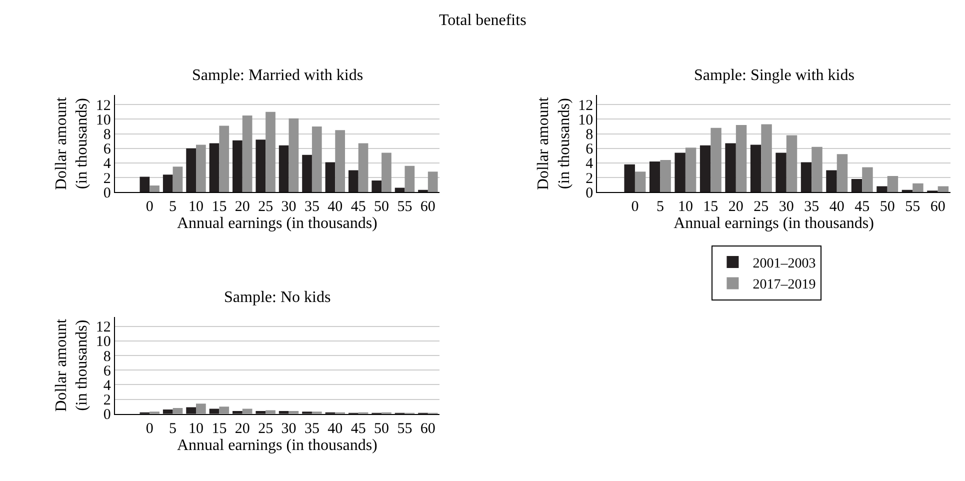 Image resolution: width=965 pixels, height=481 pixels. What do you see at coordinates (482, 20) in the screenshot?
I see `text: Total benefits` at bounding box center [482, 20].